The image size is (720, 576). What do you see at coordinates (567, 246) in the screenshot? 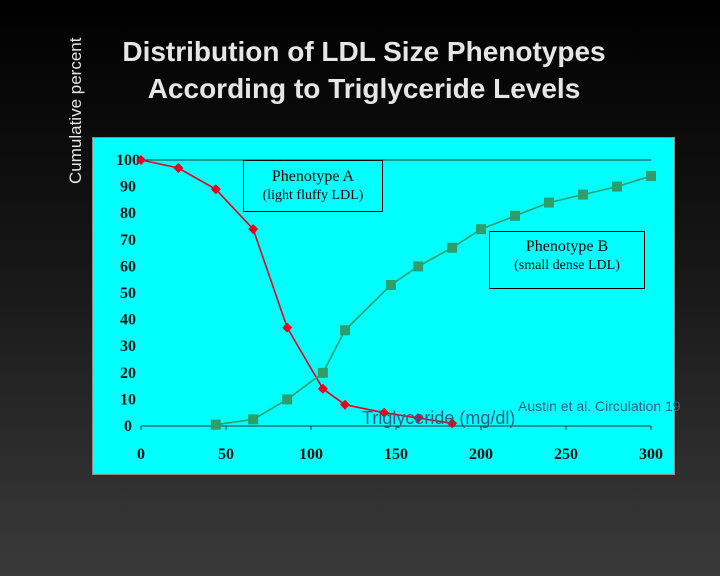
I see `callout-b-title: Phenotype B` at bounding box center [567, 246].